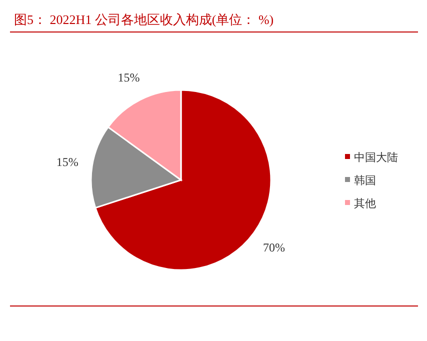  What do you see at coordinates (274, 247) in the screenshot?
I see `data-label: 70%` at bounding box center [274, 247].